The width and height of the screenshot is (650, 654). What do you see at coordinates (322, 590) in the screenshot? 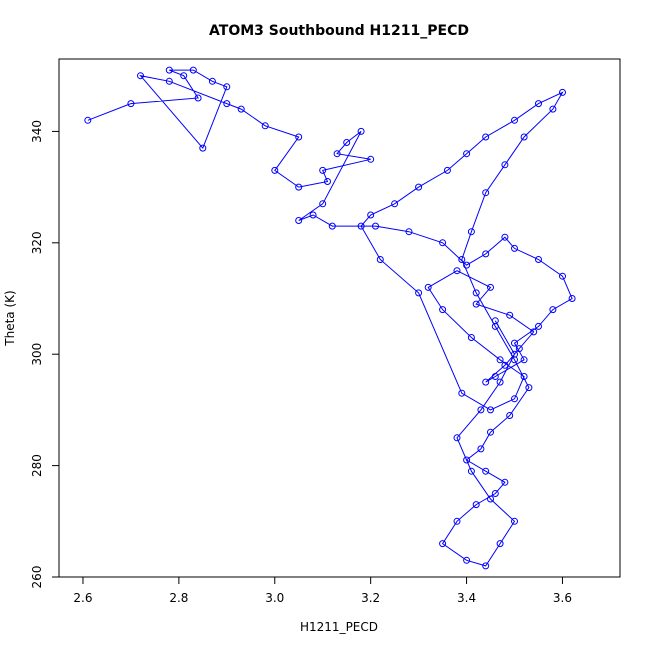
I see `x-axis: 2.6 2.8 3.0 3.2 3.4 3.6` at bounding box center [322, 590].